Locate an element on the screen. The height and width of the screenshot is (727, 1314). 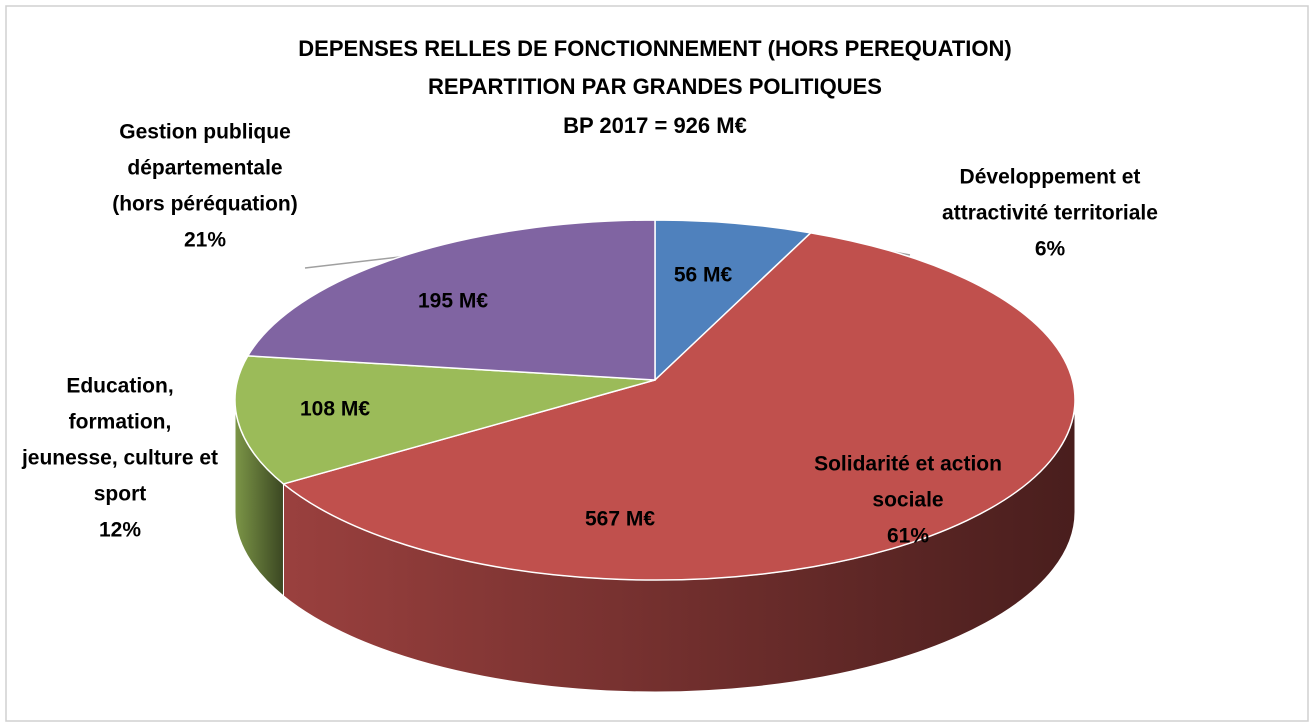
data-label: 56 M€ is located at coordinates (703, 275).